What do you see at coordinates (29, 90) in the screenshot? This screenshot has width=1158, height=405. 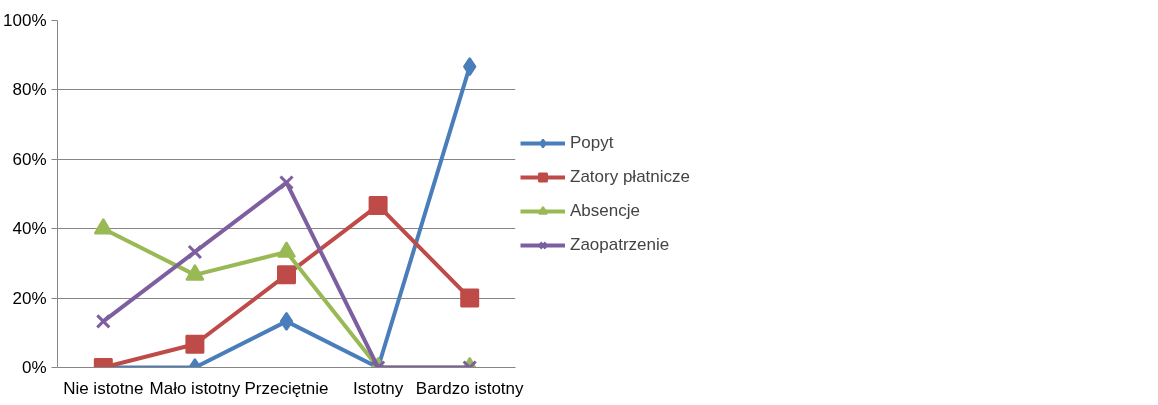 I see `y-tick-label: 80%` at bounding box center [29, 90].